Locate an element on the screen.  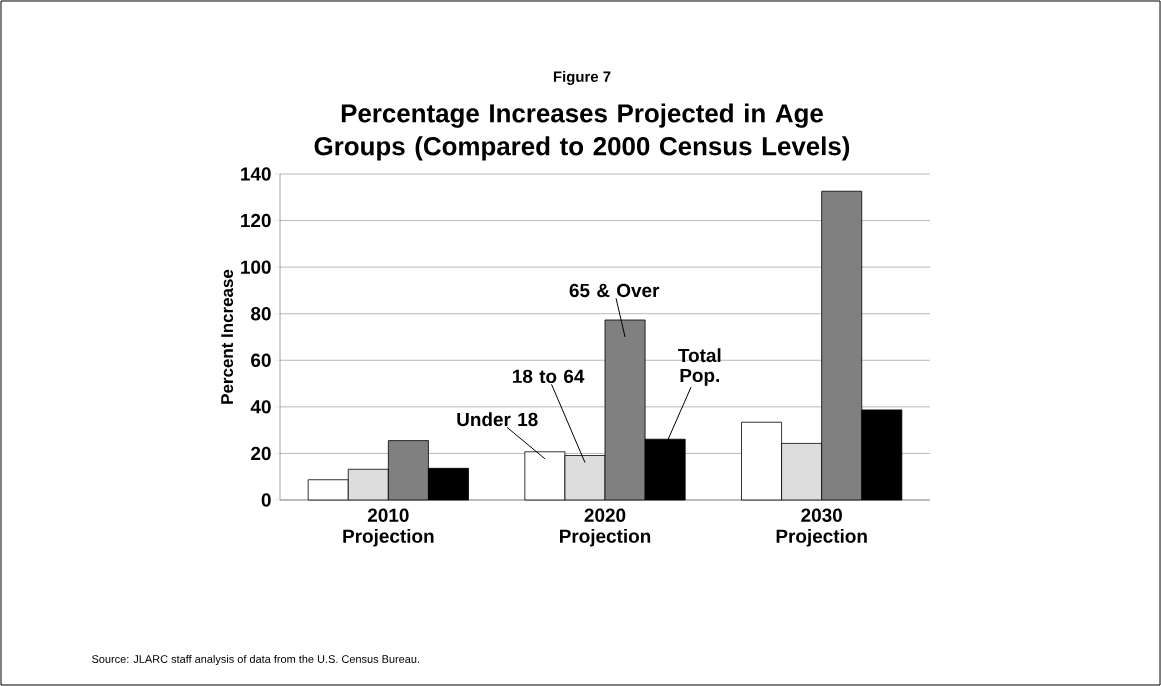
y-tick-label: 20 is located at coordinates (261, 453).